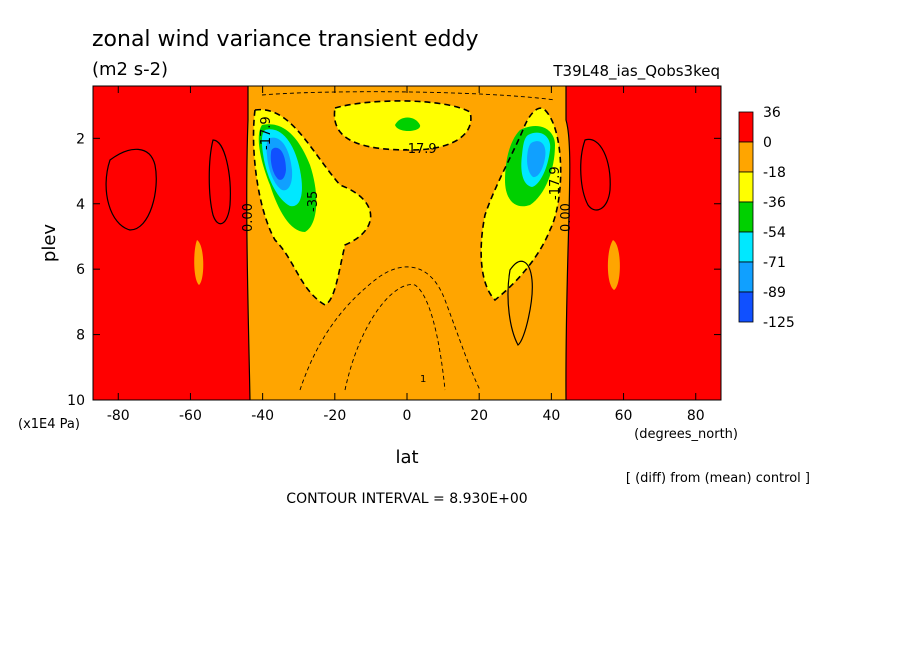  What do you see at coordinates (131, 189) in the screenshot?
I see `contour-far-left` at bounding box center [131, 189].